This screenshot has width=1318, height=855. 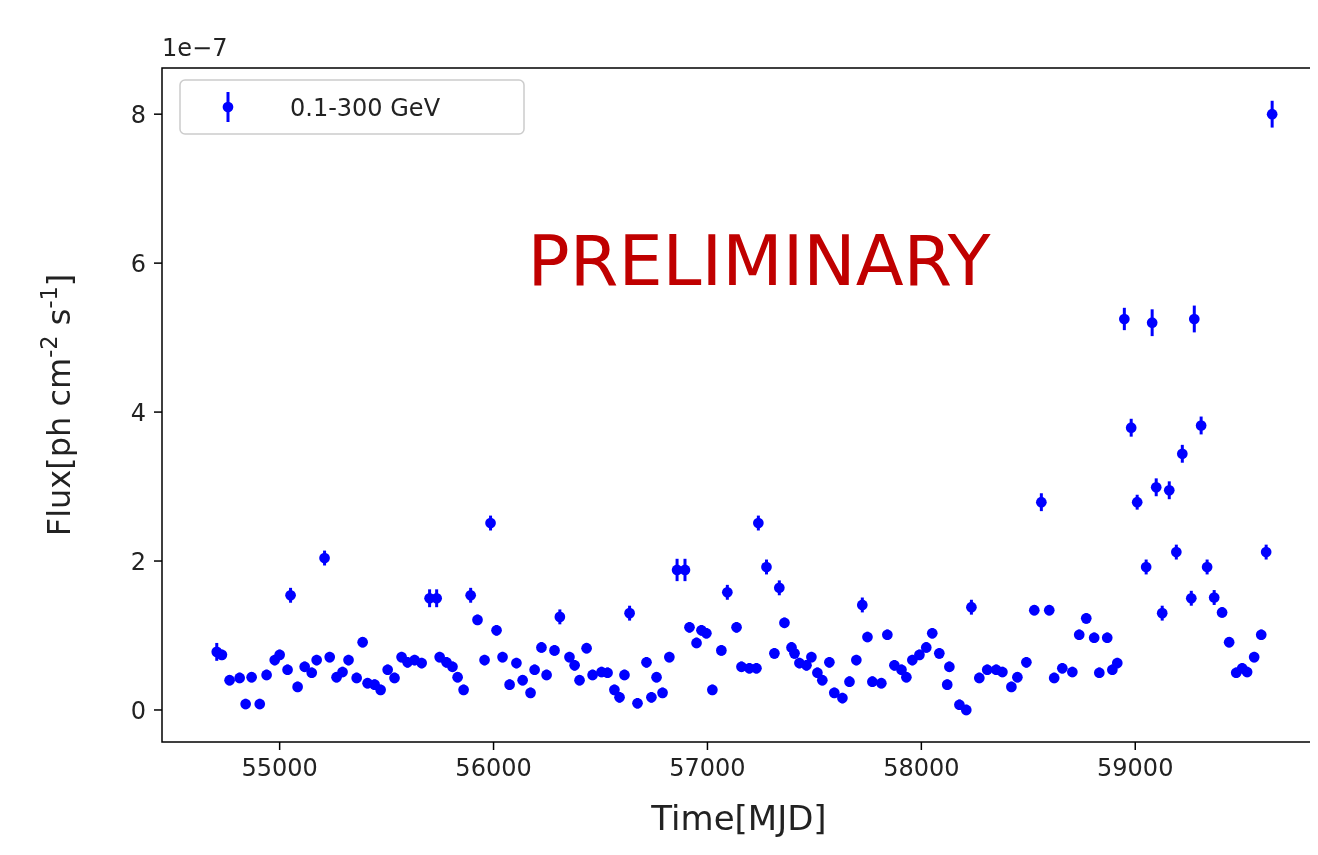 What do you see at coordinates (138, 264) in the screenshot?
I see `y-tick-label: 6` at bounding box center [138, 264].